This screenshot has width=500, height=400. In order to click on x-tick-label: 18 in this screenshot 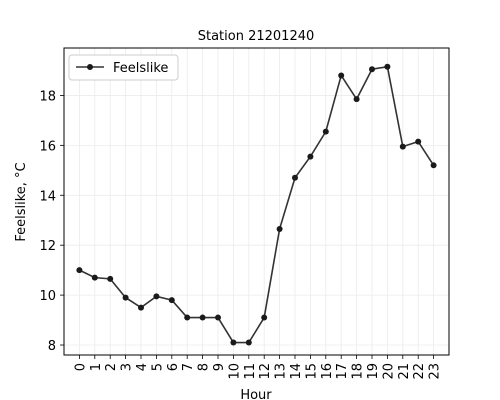, I will do `click(358, 371)`.